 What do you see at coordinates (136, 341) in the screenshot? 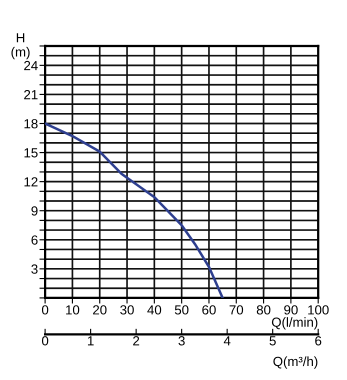
I see `x2-tick-label: 2` at bounding box center [136, 341].